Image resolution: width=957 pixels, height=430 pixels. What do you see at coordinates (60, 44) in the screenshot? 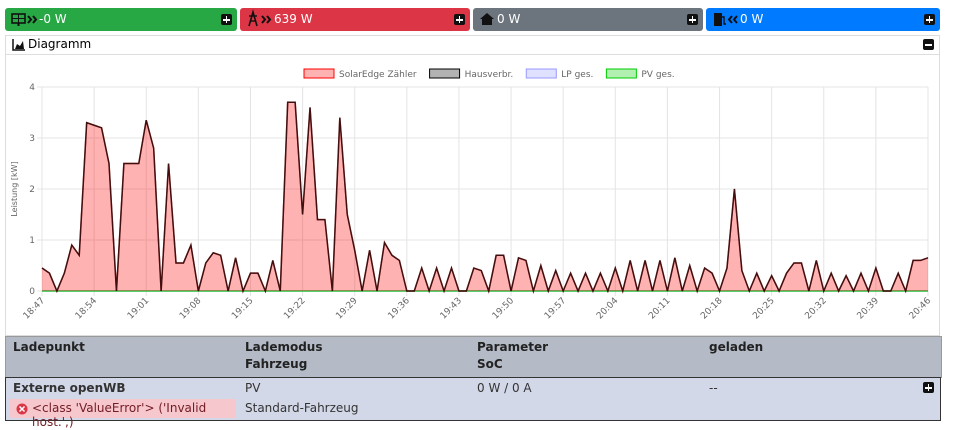
I see `diagram-title: Diagramm` at bounding box center [60, 44].